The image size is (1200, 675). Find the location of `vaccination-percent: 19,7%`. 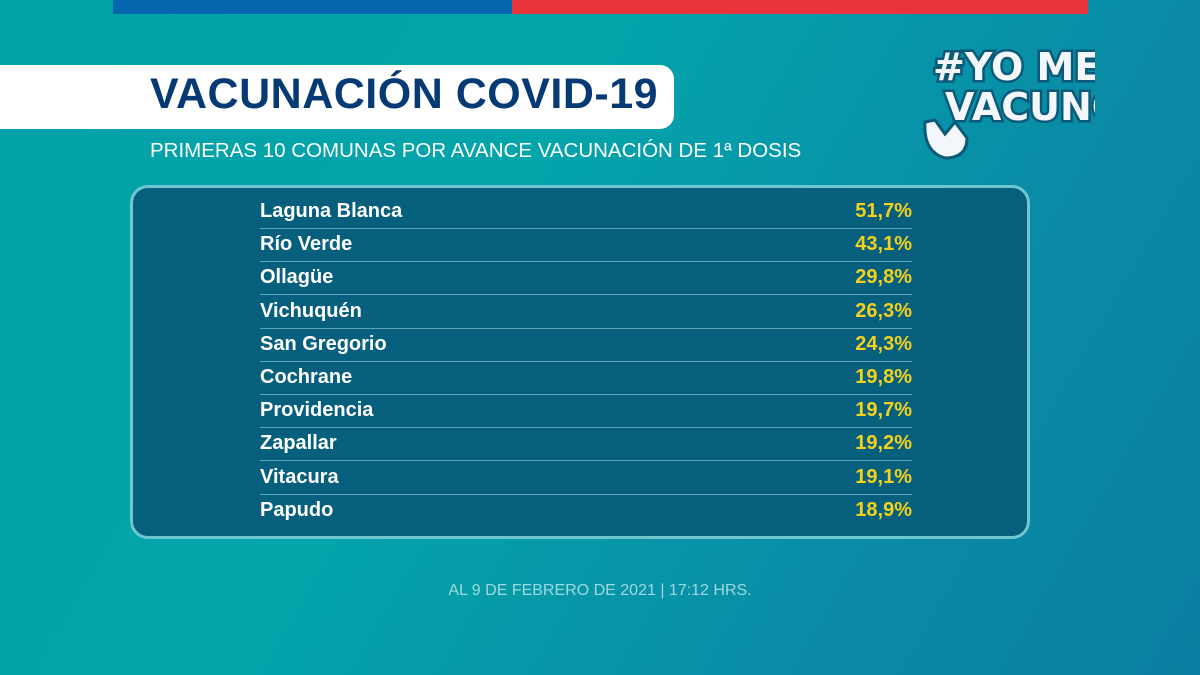

vaccination-percent: 19,7% is located at coordinates (883, 410).